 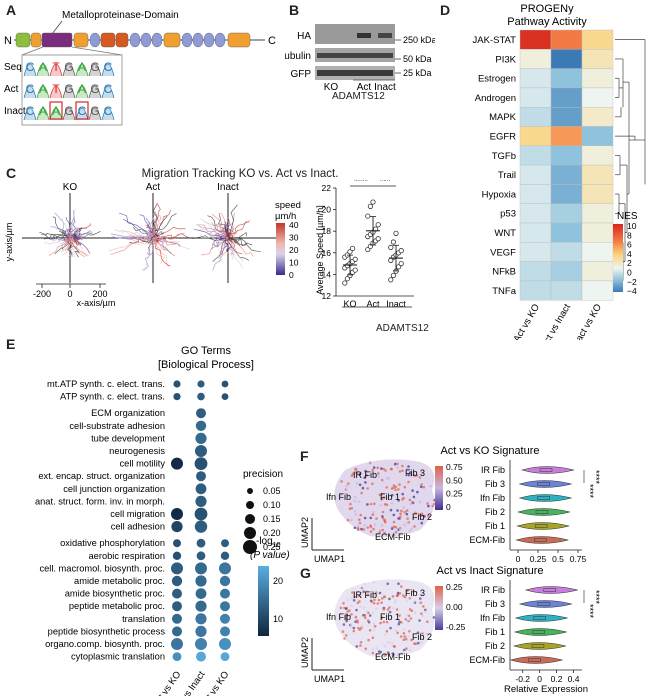 I want to click on expression-colorbar, so click(x=439, y=488).